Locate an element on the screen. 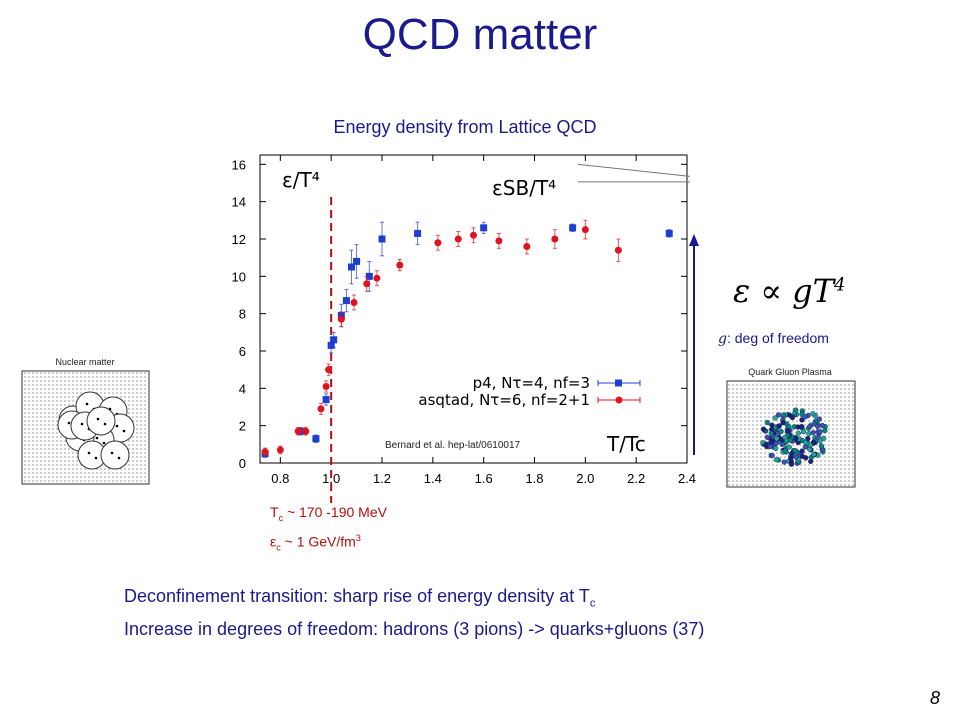 The image size is (960, 720). nucleons is located at coordinates (96, 430).